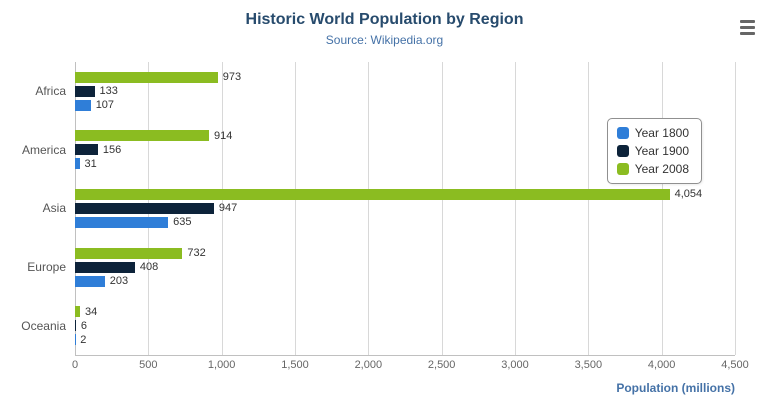  What do you see at coordinates (221, 365) in the screenshot?
I see `x-tick-label: 1,000` at bounding box center [221, 365].